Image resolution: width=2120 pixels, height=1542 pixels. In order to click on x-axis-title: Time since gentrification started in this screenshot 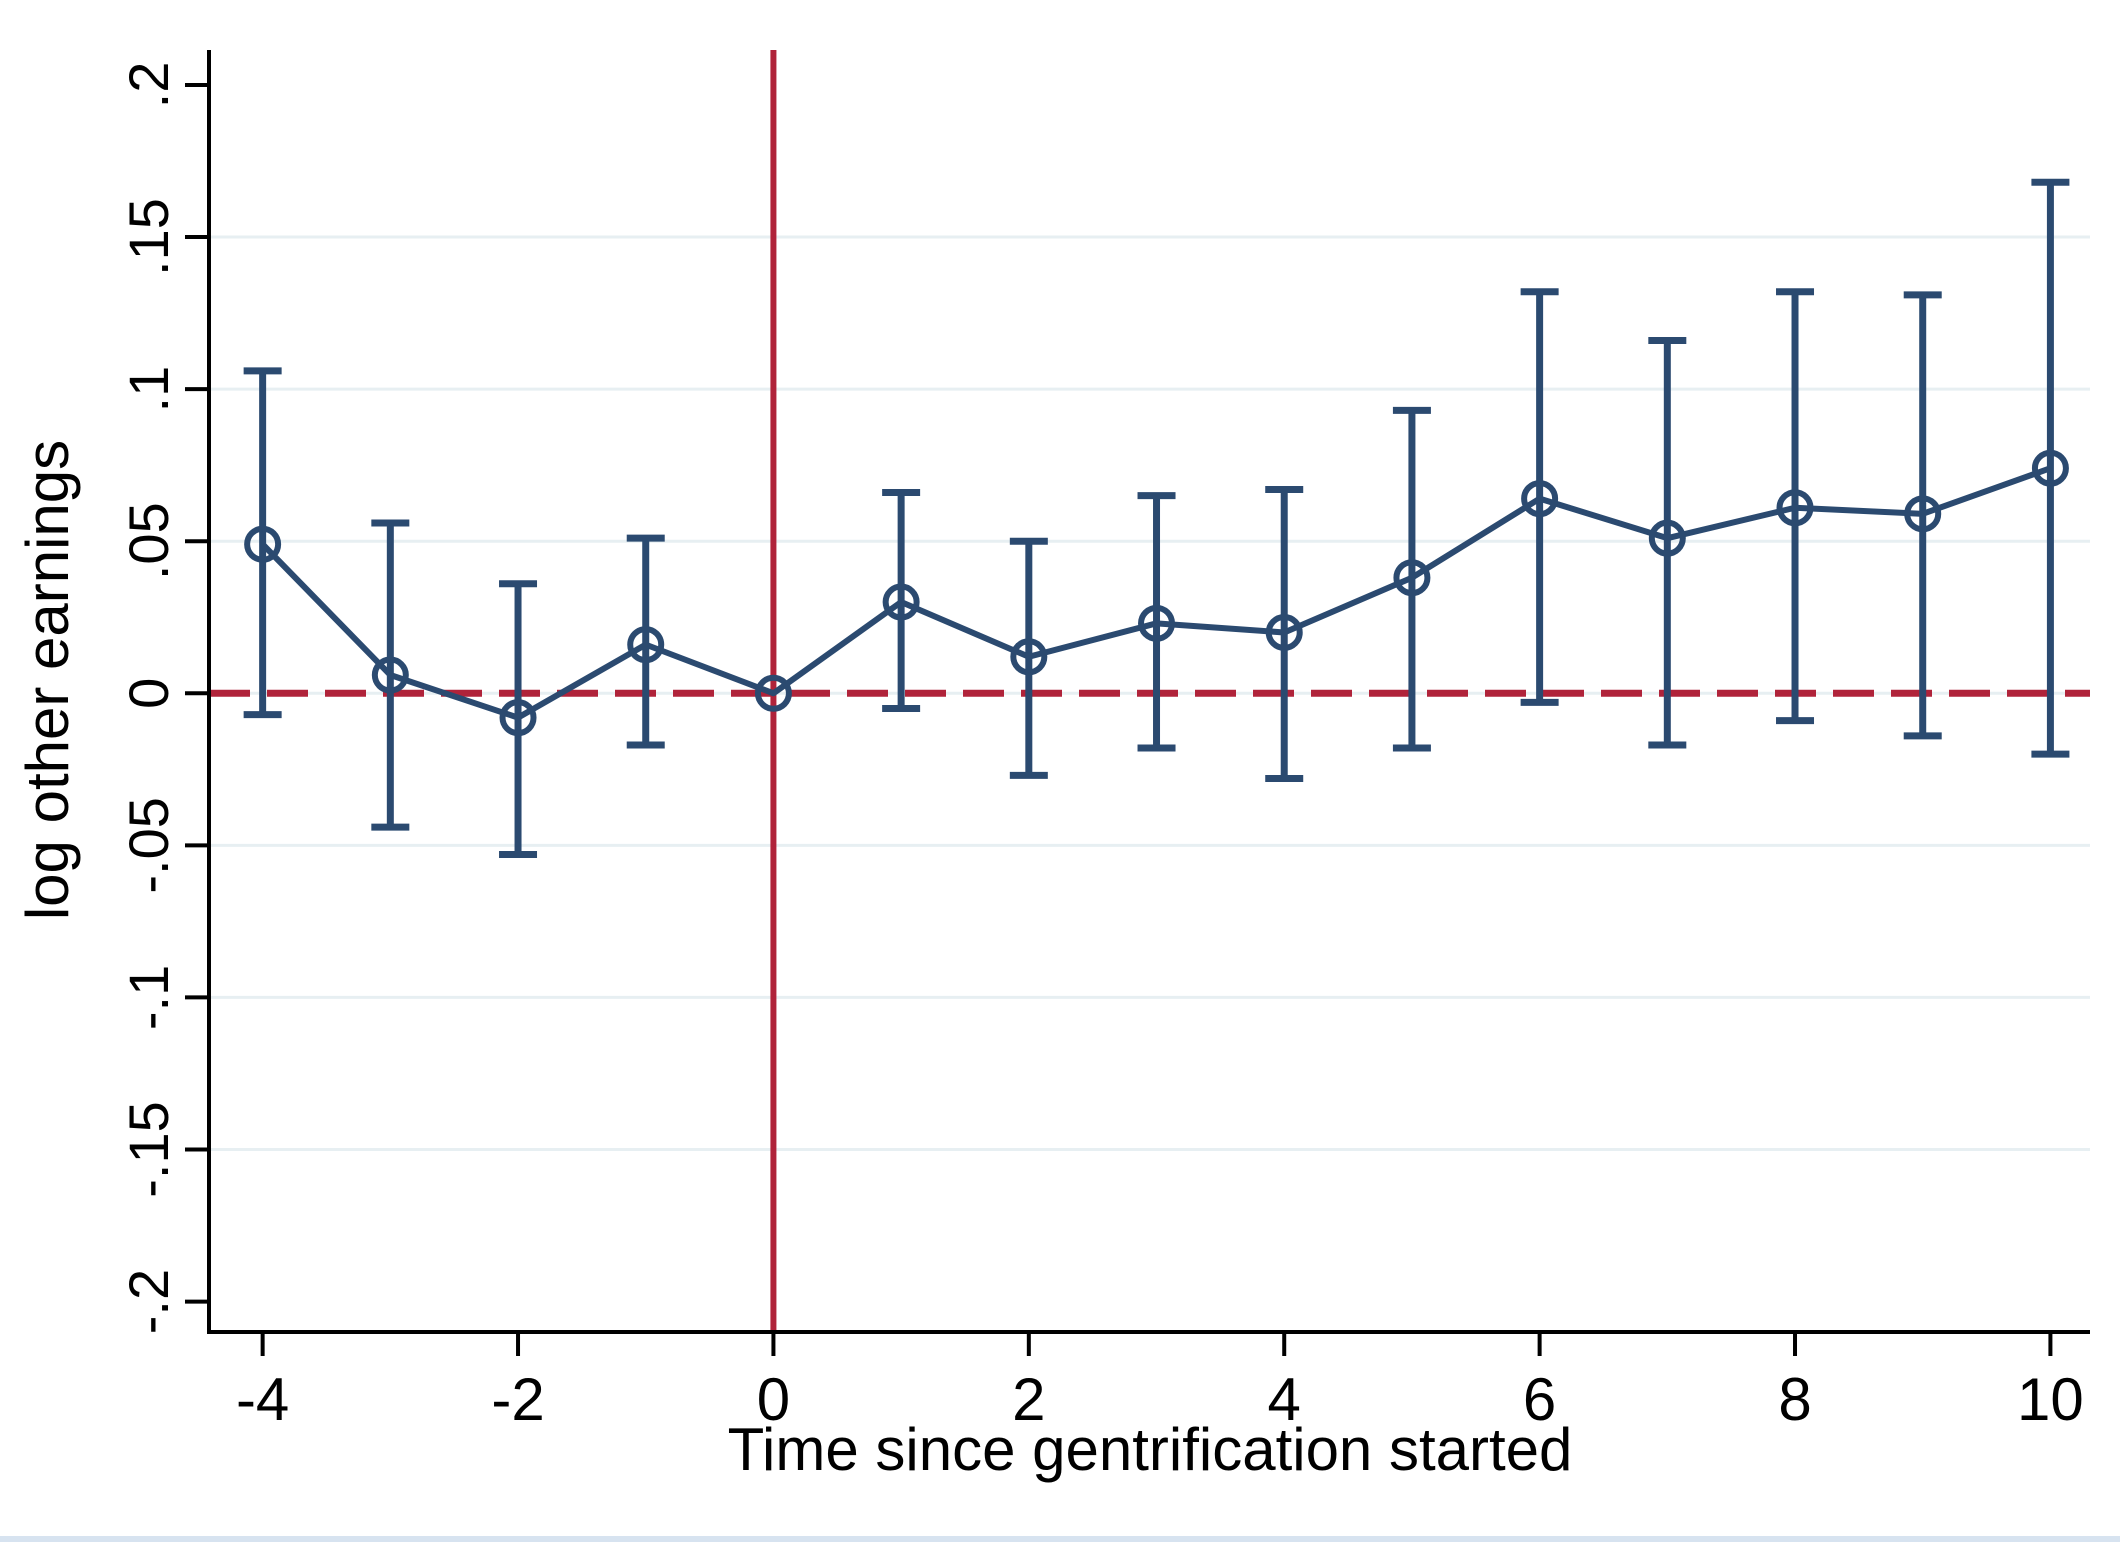, I will do `click(1150, 1449)`.